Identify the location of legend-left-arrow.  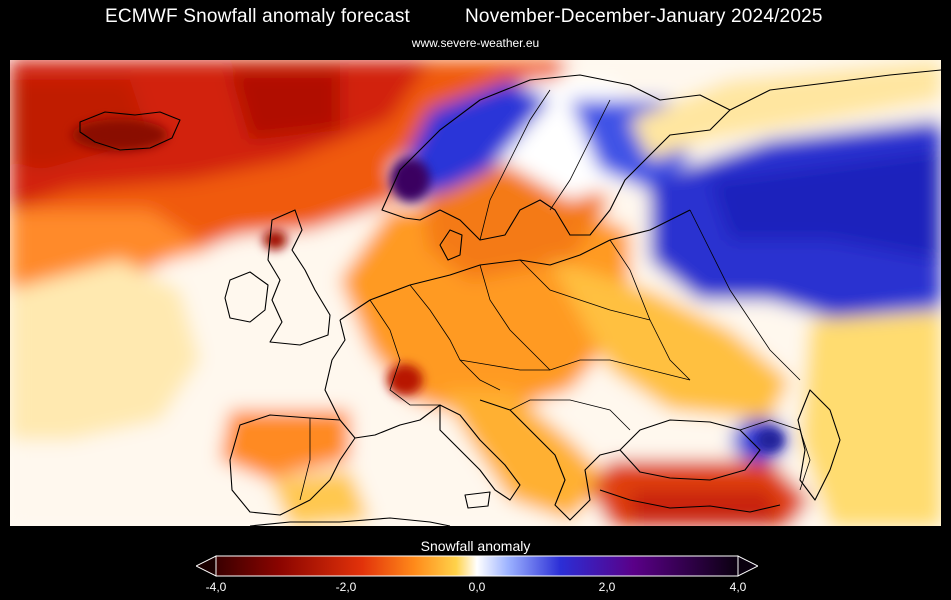
(206, 566).